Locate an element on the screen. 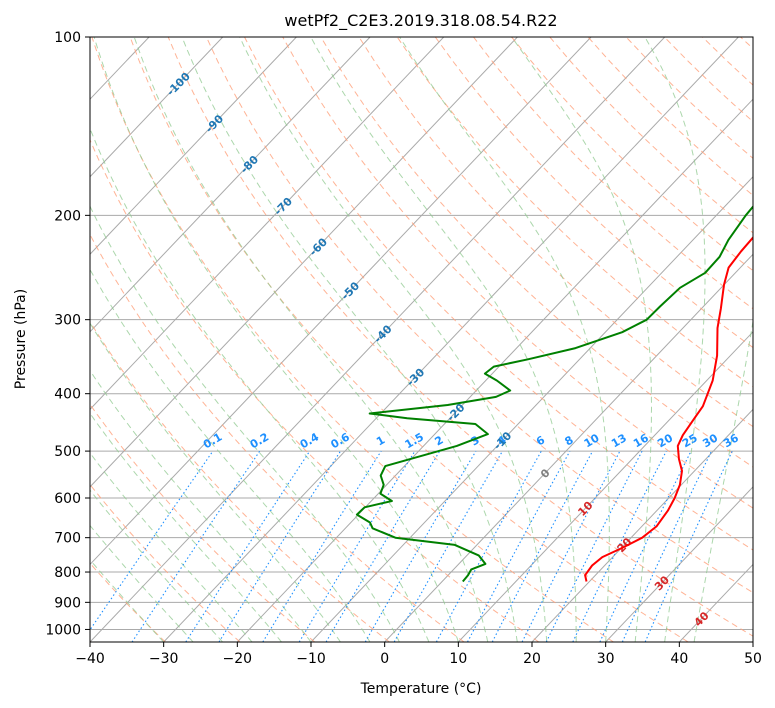 This screenshot has height=708, width=775. mixing-ratio-label: 1.5 is located at coordinates (414, 440).